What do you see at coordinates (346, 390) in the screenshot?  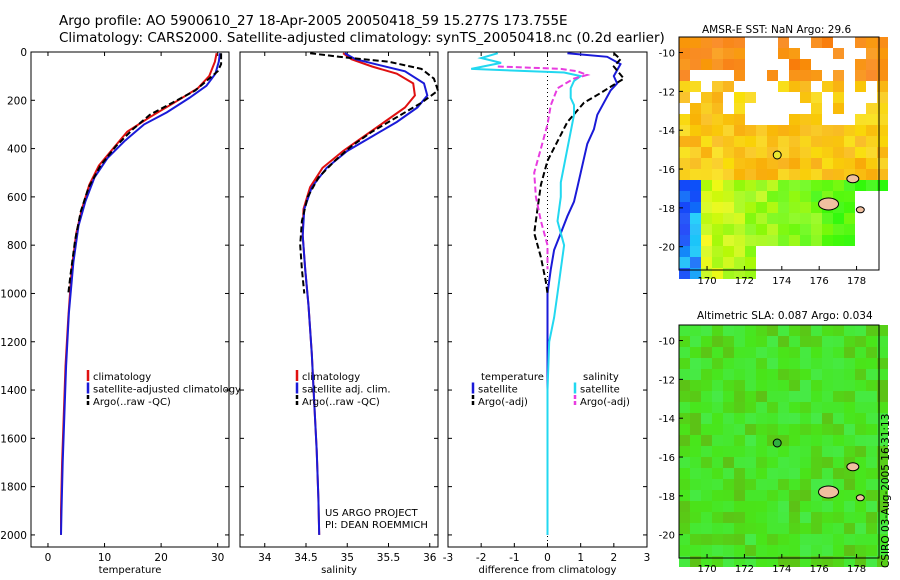 I see `salinity-legend-label: satellite adj. clim.` at bounding box center [346, 390].